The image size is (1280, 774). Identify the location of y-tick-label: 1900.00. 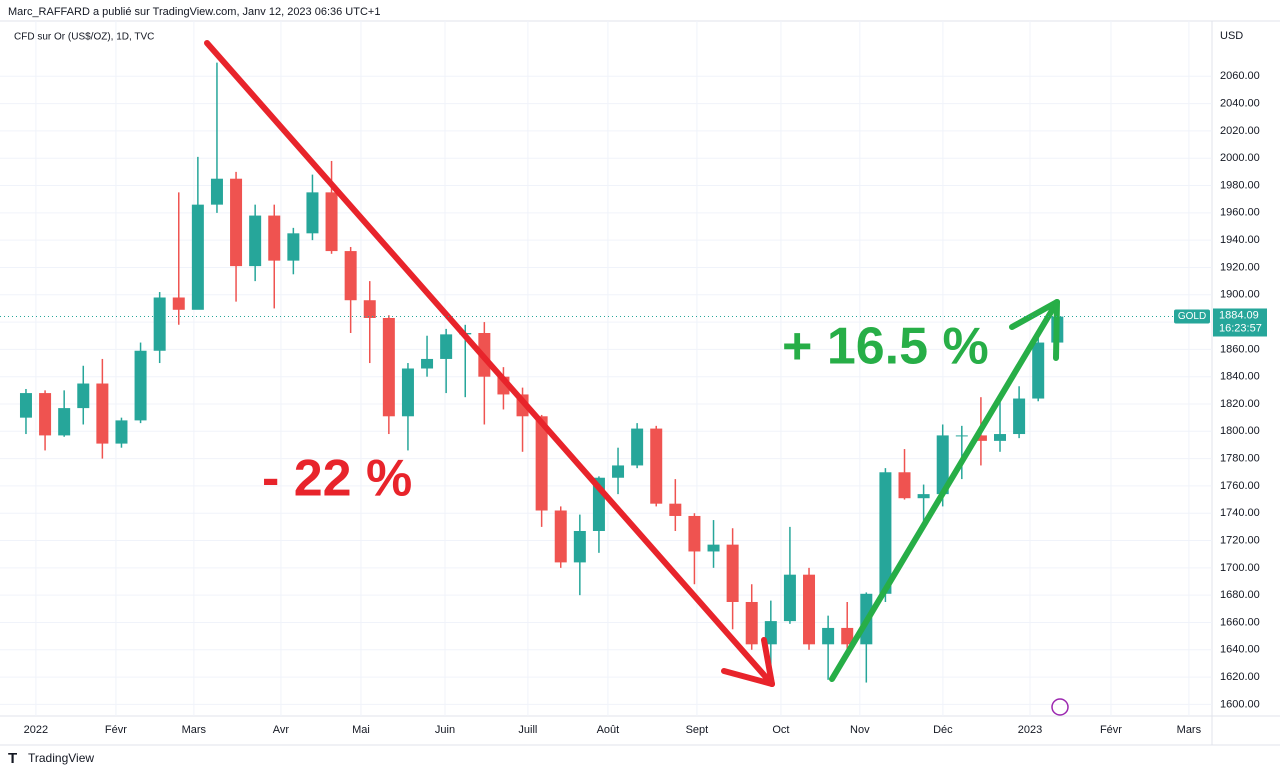
(1240, 295).